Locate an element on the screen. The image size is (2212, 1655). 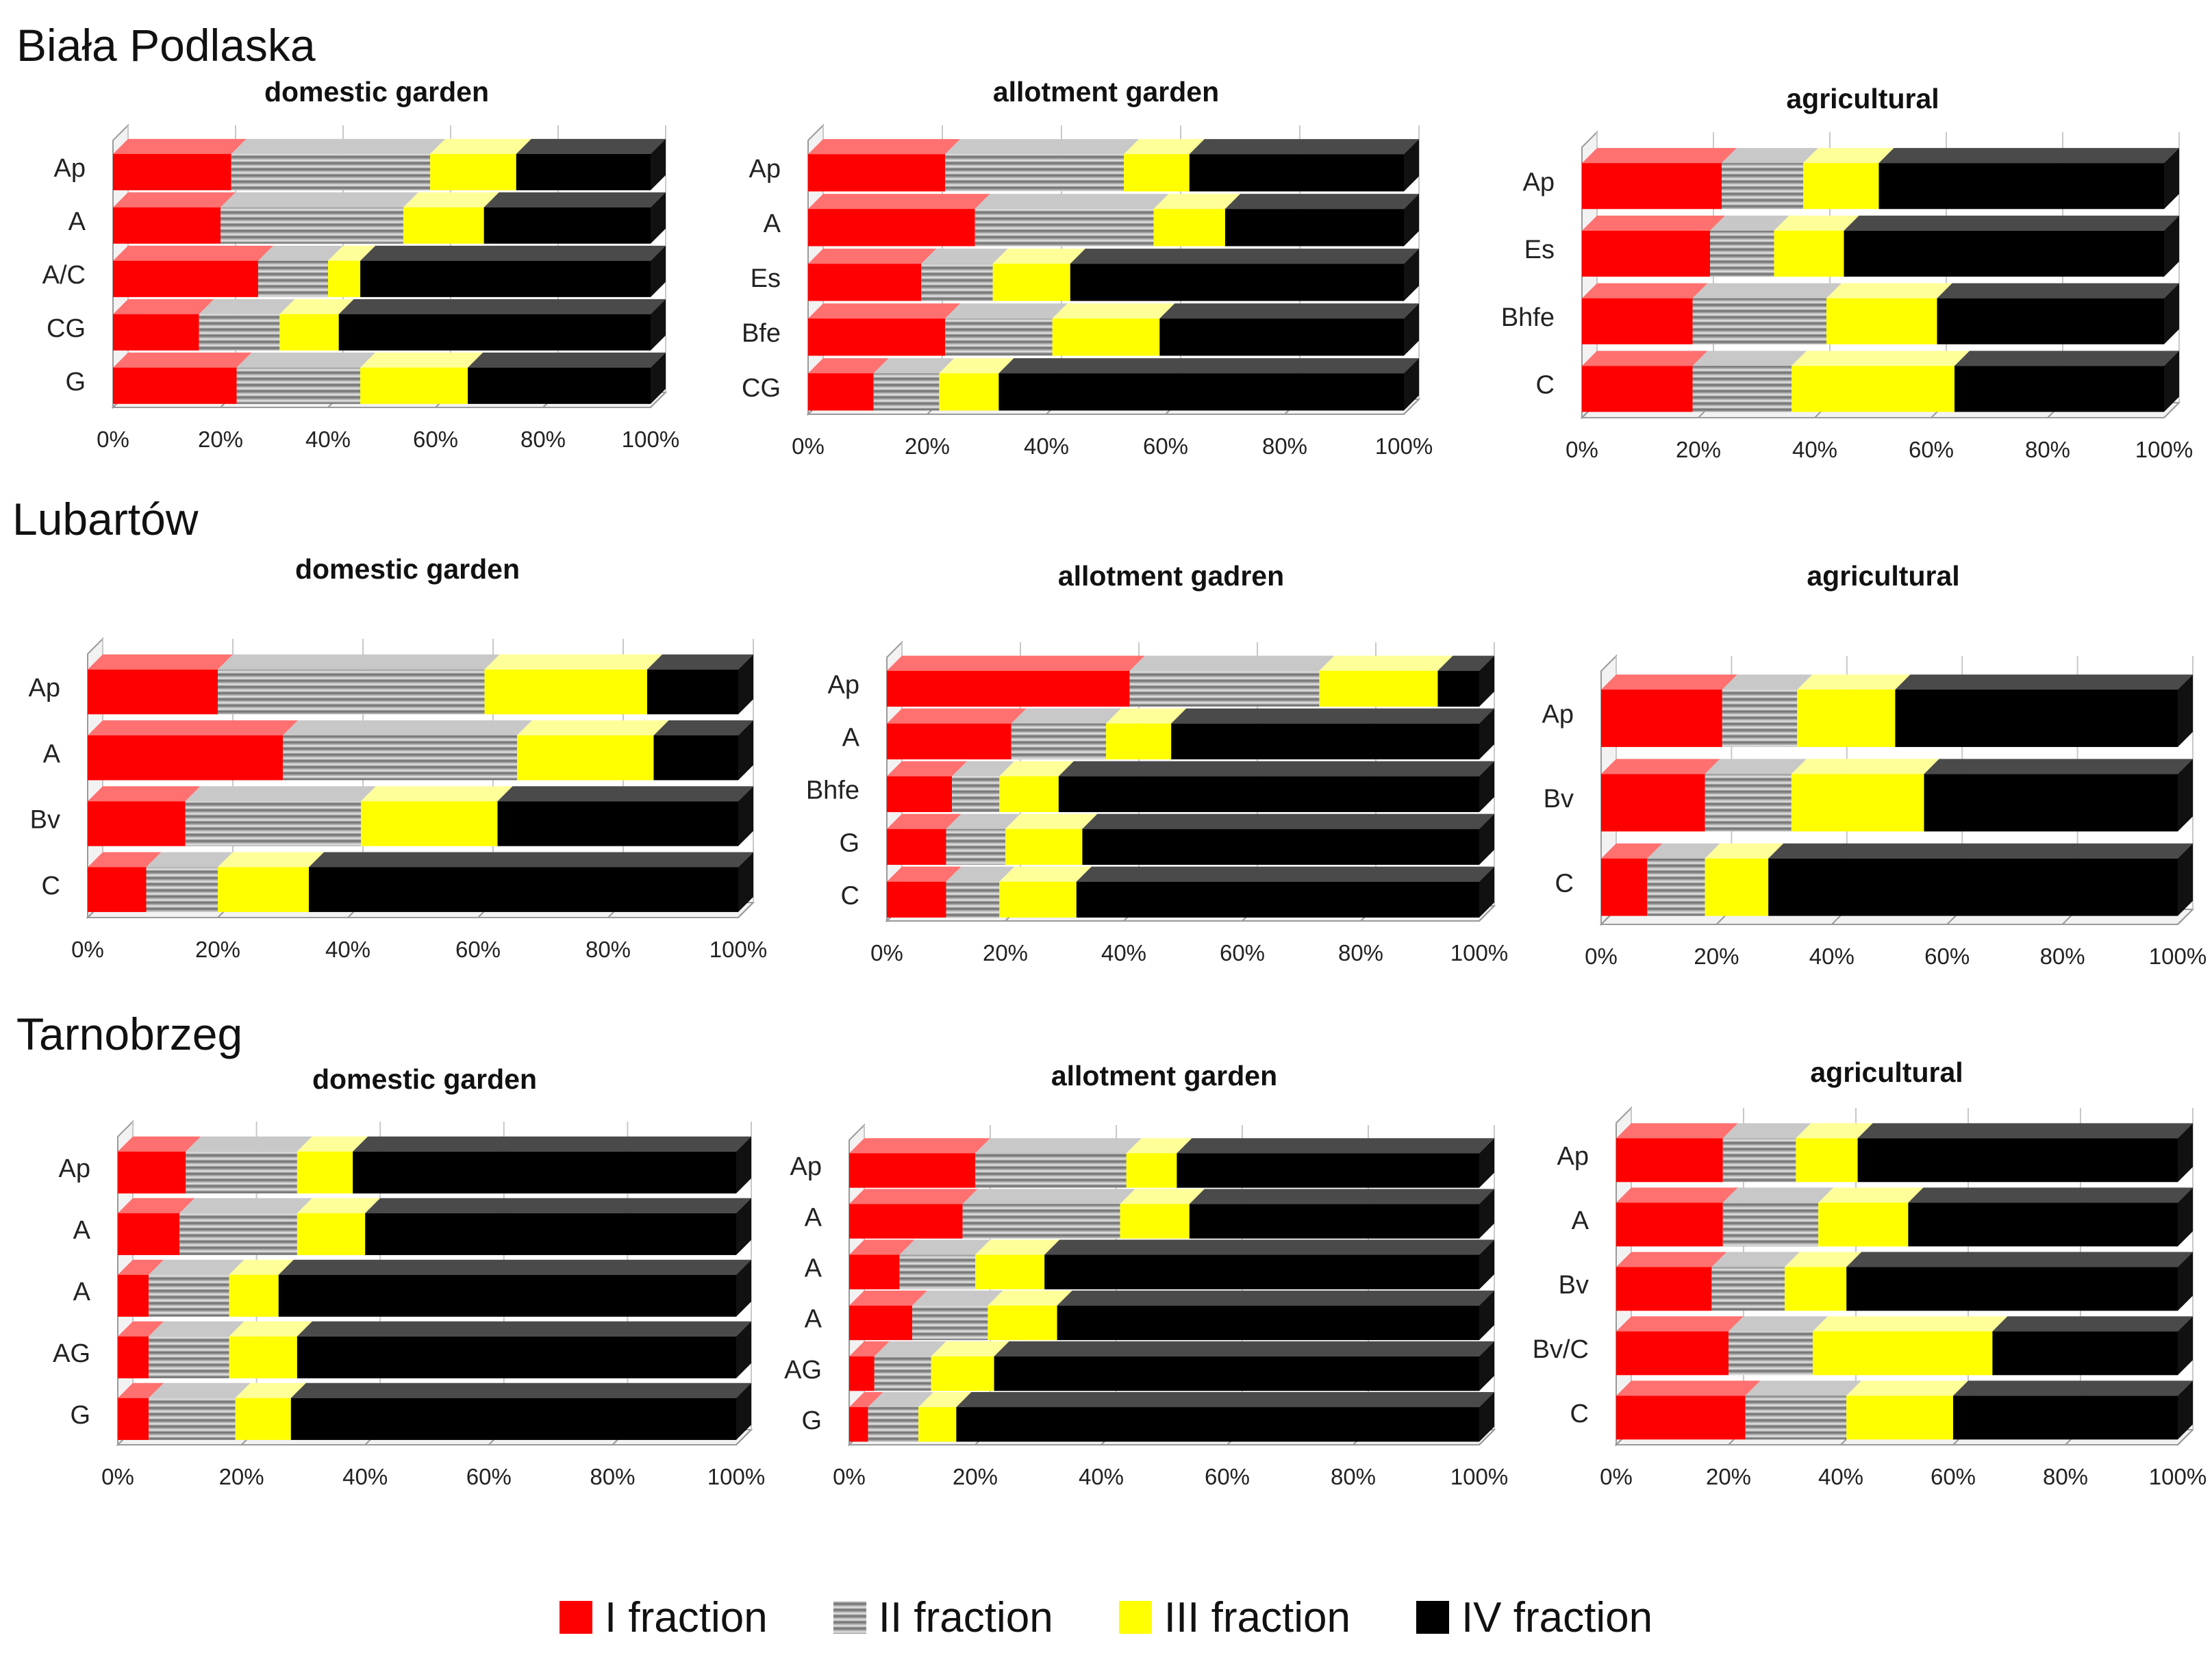
x-tick-label: 20% is located at coordinates (927, 446).